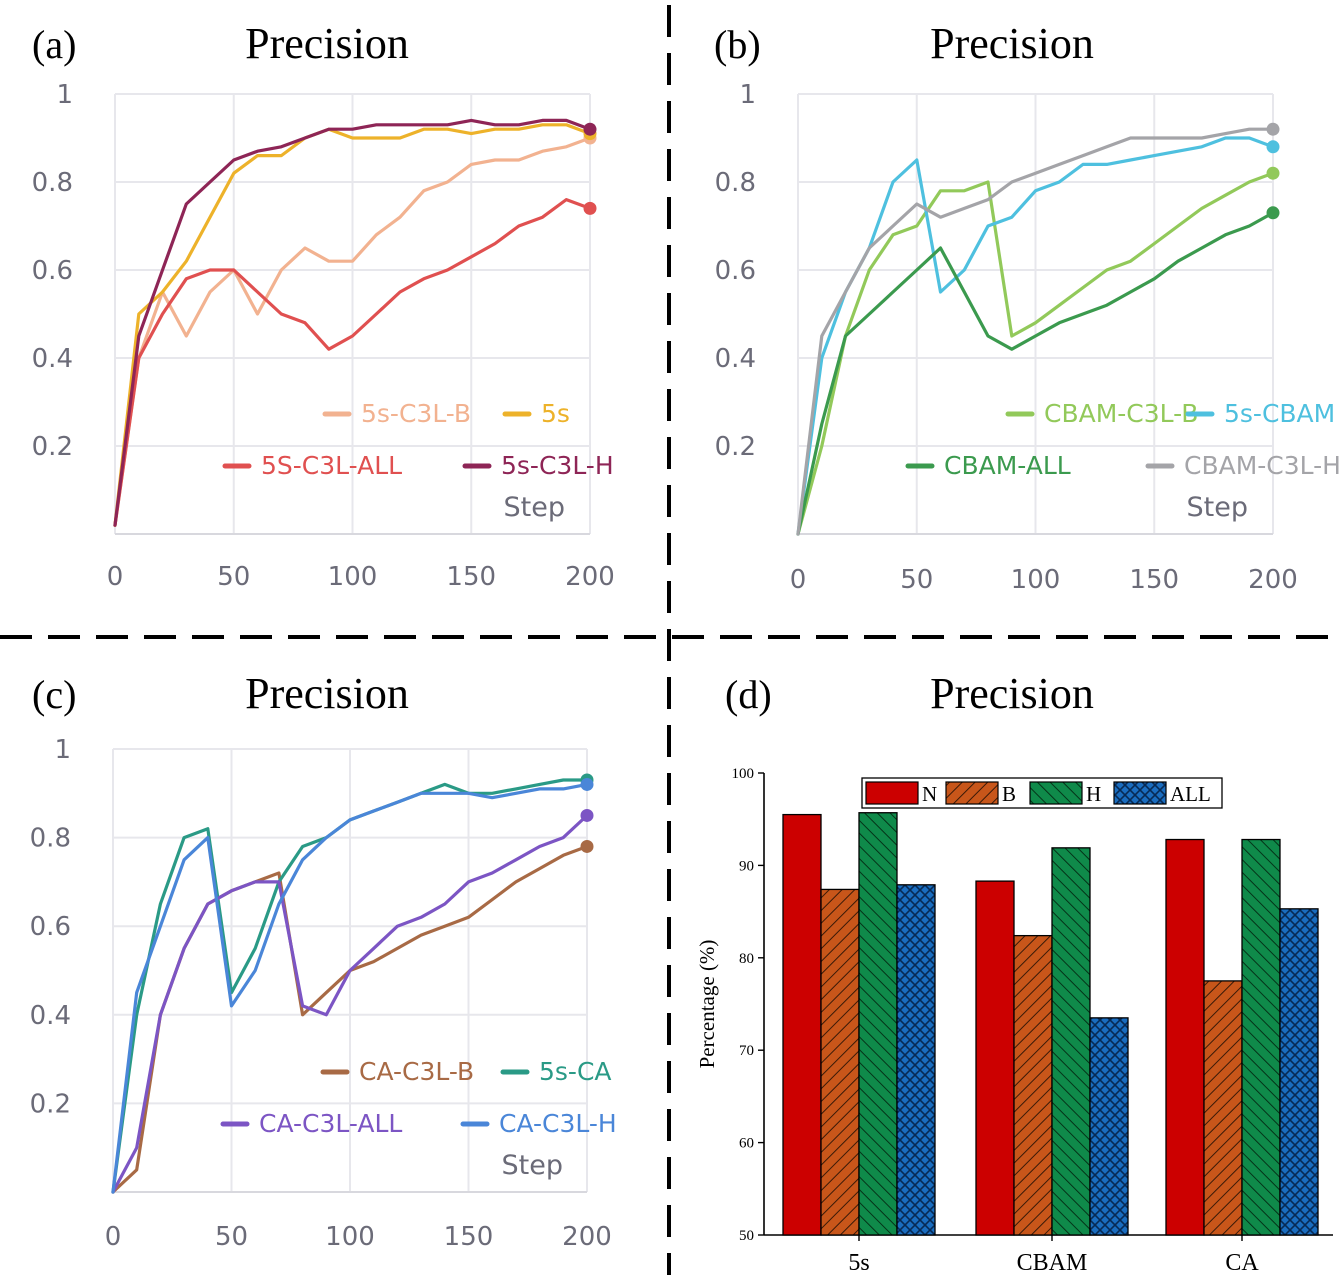 Image resolution: width=1339 pixels, height=1279 pixels. I want to click on legend-label-h: H, so click(1093, 794).